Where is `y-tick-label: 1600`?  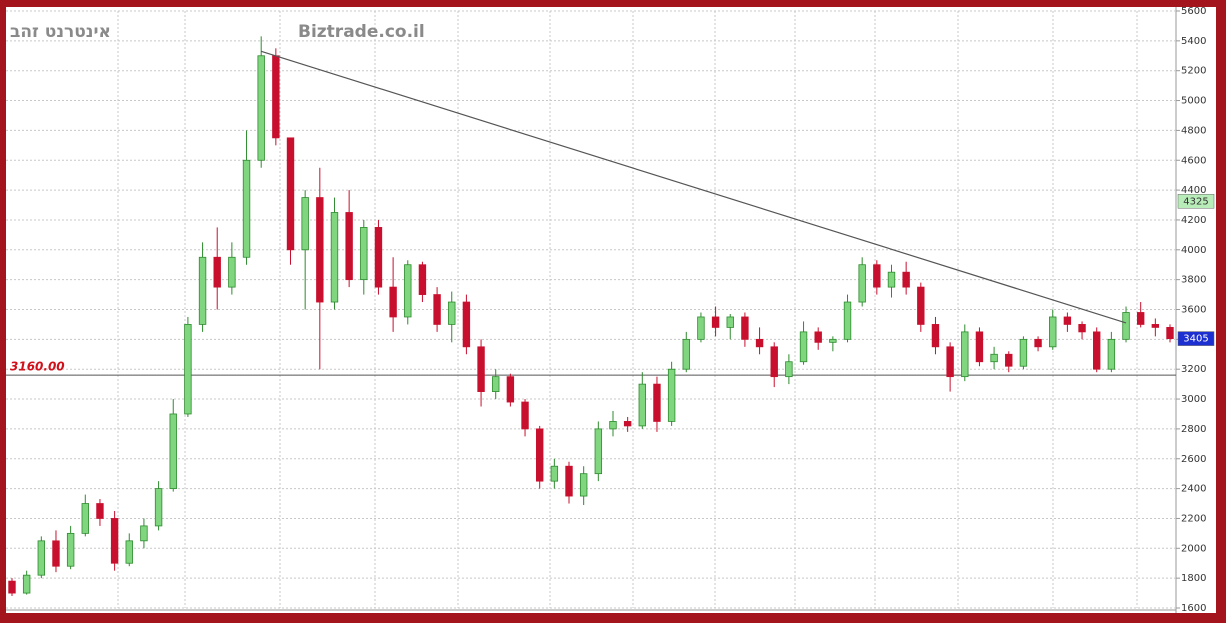 y-tick-label: 1600 is located at coordinates (1193, 608).